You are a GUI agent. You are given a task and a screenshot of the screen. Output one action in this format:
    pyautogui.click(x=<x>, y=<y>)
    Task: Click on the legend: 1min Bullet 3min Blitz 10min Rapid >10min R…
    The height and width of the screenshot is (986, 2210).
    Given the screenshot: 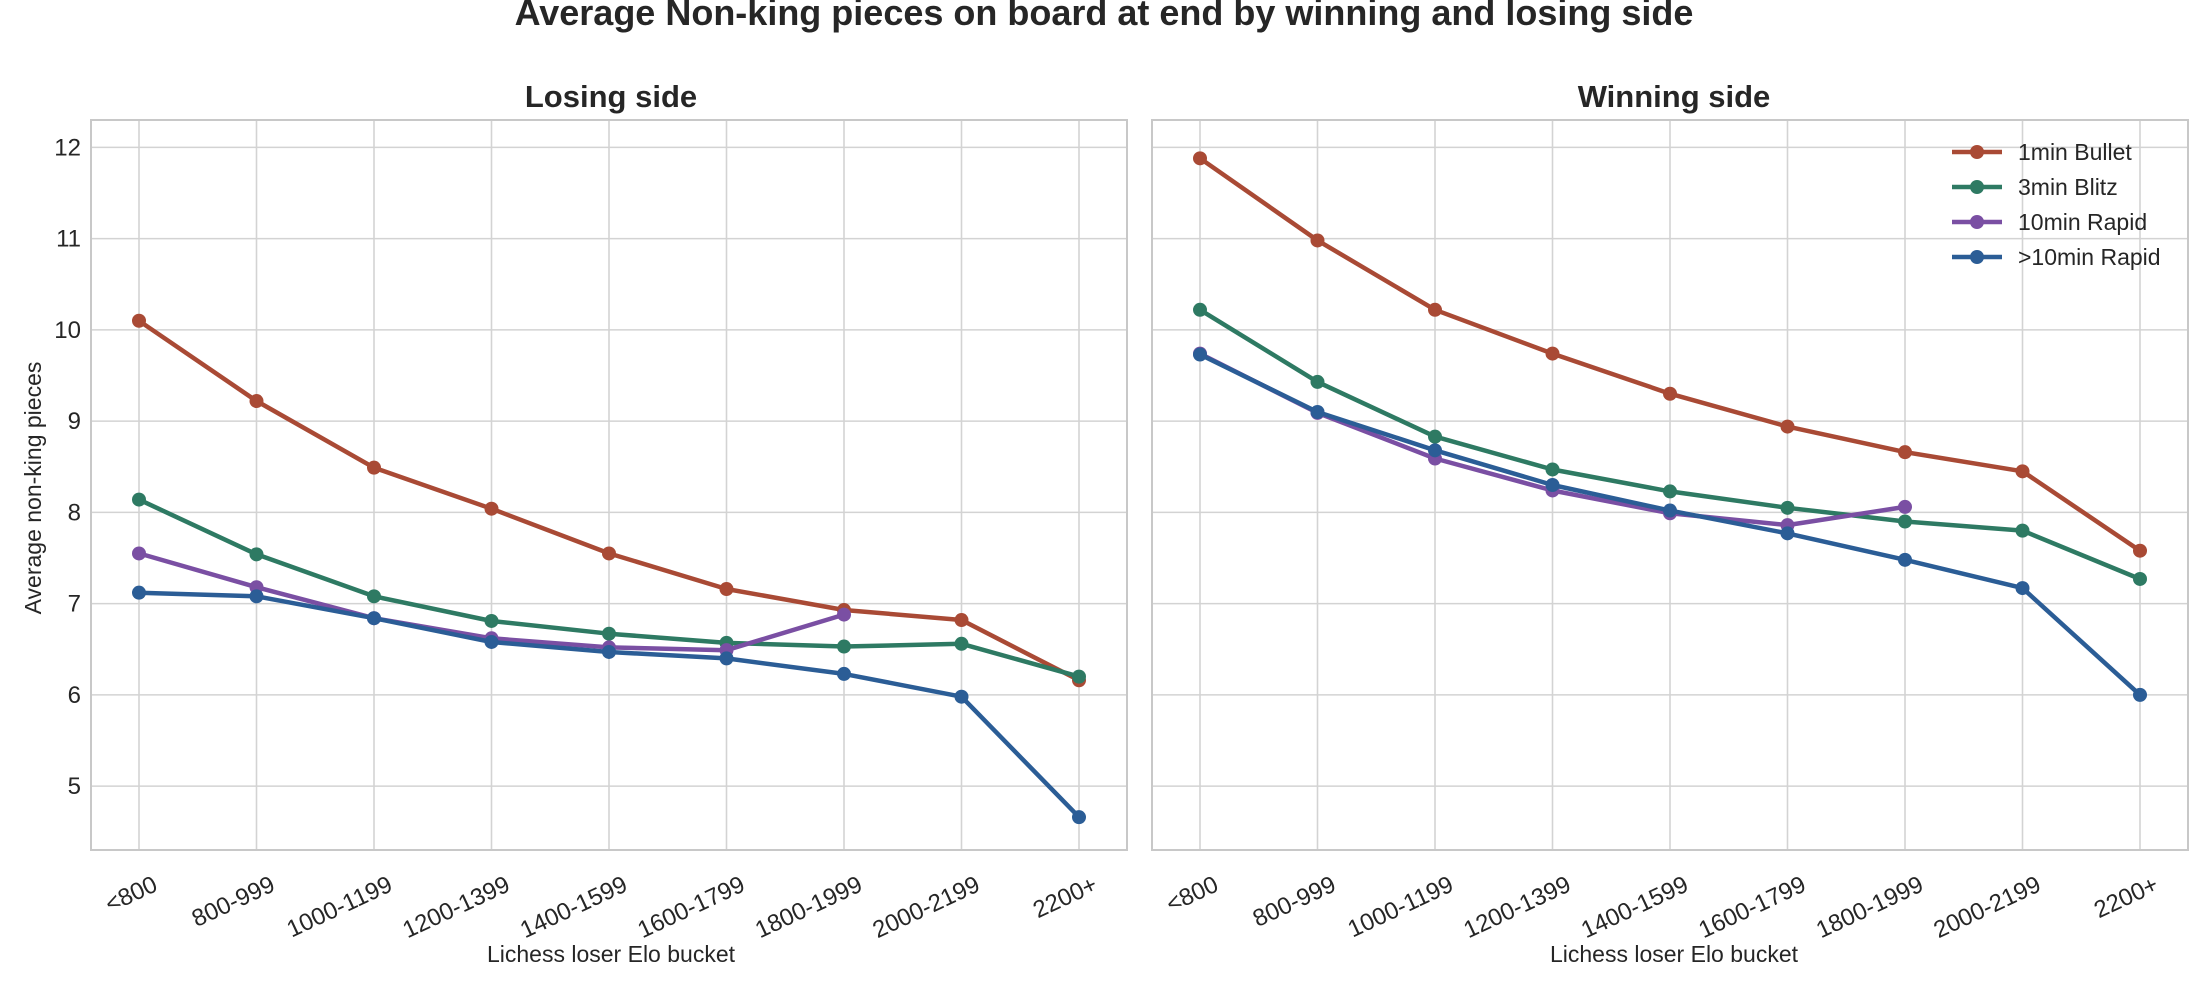 What is the action you would take?
    pyautogui.click(x=2056, y=204)
    